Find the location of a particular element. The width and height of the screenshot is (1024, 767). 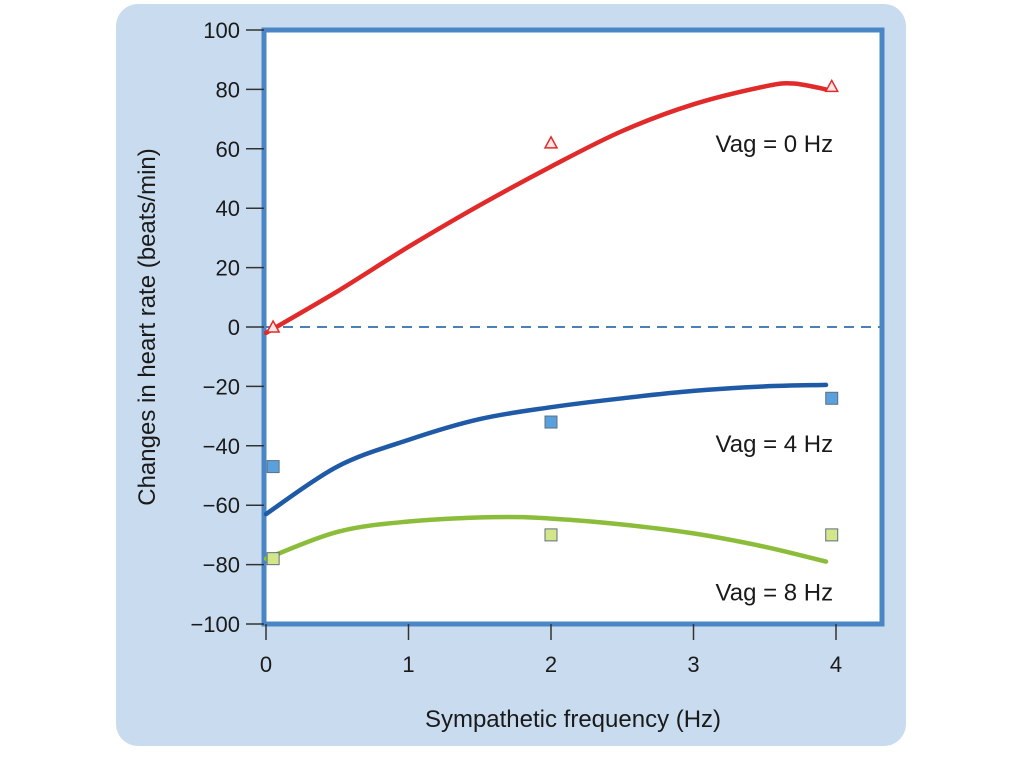

y-tick-label: −40 is located at coordinates (221, 446).